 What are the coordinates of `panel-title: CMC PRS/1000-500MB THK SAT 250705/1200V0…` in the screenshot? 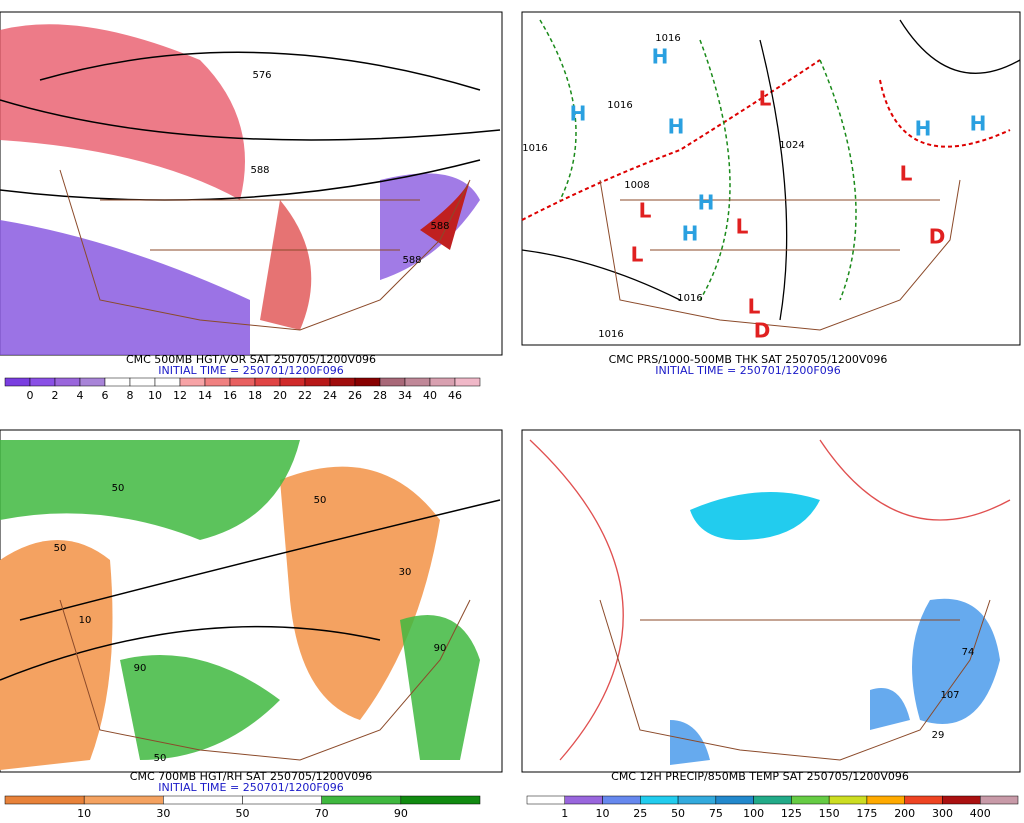 It's located at (748, 359).